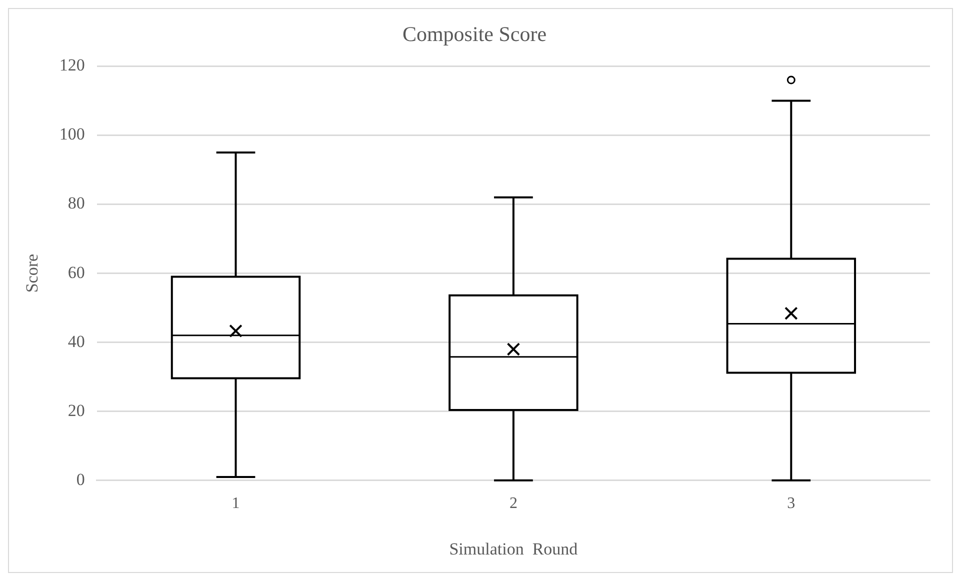  Describe the element at coordinates (72, 65) in the screenshot. I see `y-tick-label: 120` at that location.